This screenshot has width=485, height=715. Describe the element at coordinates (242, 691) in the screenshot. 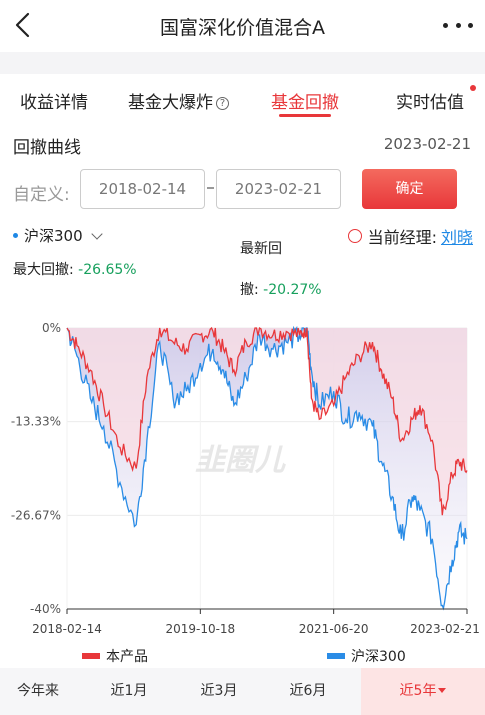

I see `period-selector: 今年来 近1月 近3月 近6月 近5年` at that location.